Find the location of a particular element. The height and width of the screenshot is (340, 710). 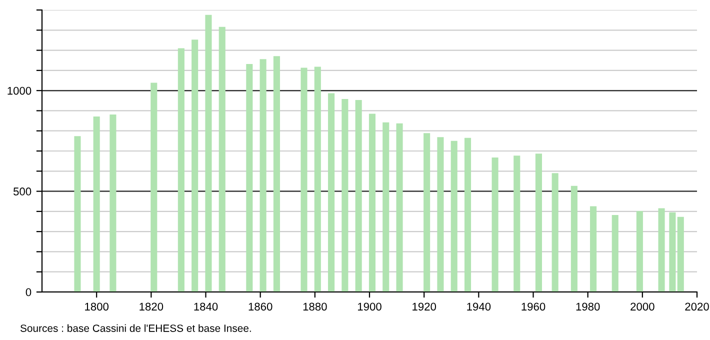

source-note: Sources : base Cassini de l'EHESS et base Insee. is located at coordinates (135, 328).